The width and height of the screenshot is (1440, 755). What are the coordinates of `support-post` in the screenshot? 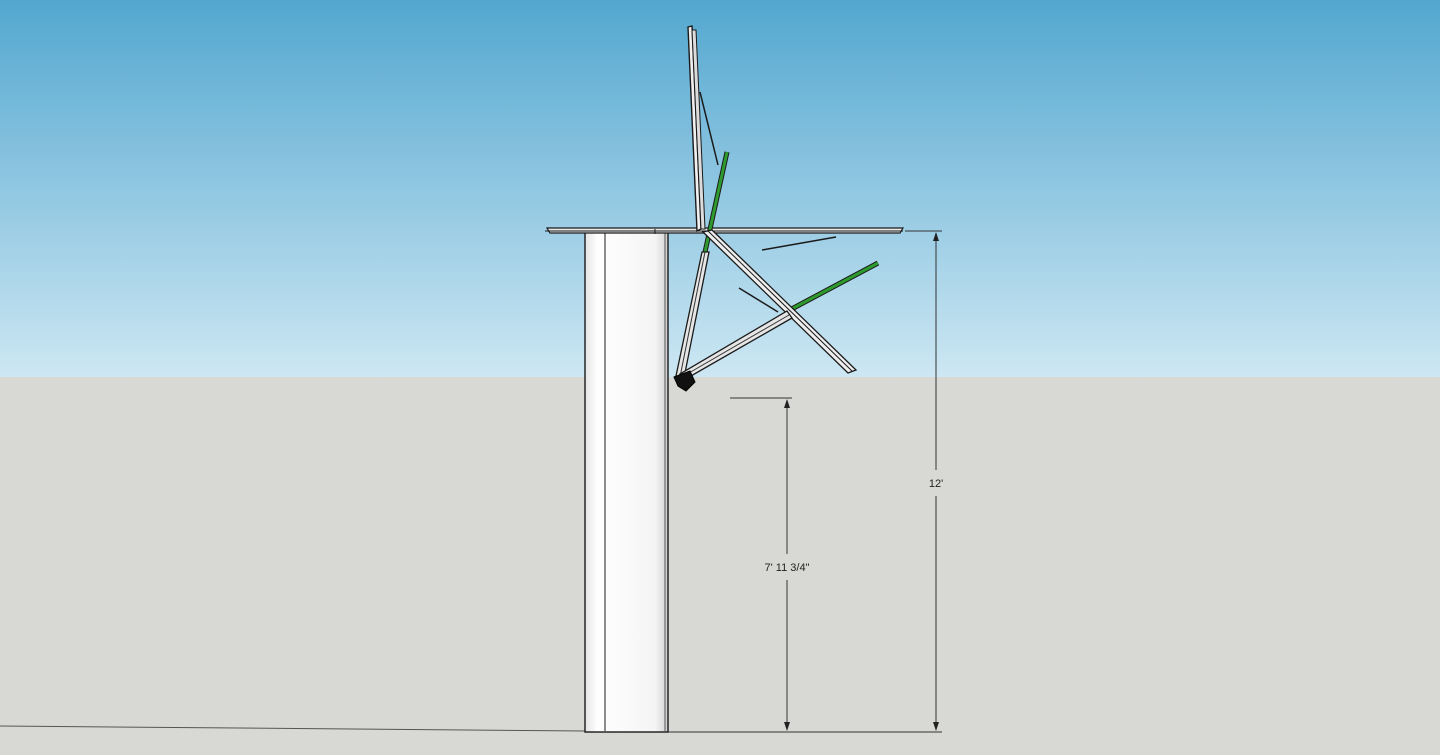 It's located at (626, 481).